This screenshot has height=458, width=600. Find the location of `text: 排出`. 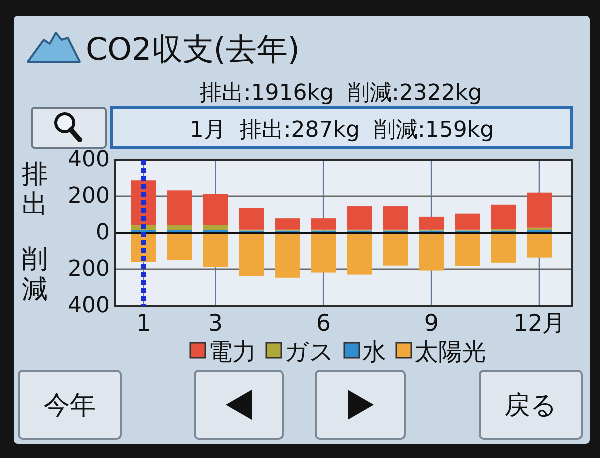

text: 排出 is located at coordinates (35, 190).